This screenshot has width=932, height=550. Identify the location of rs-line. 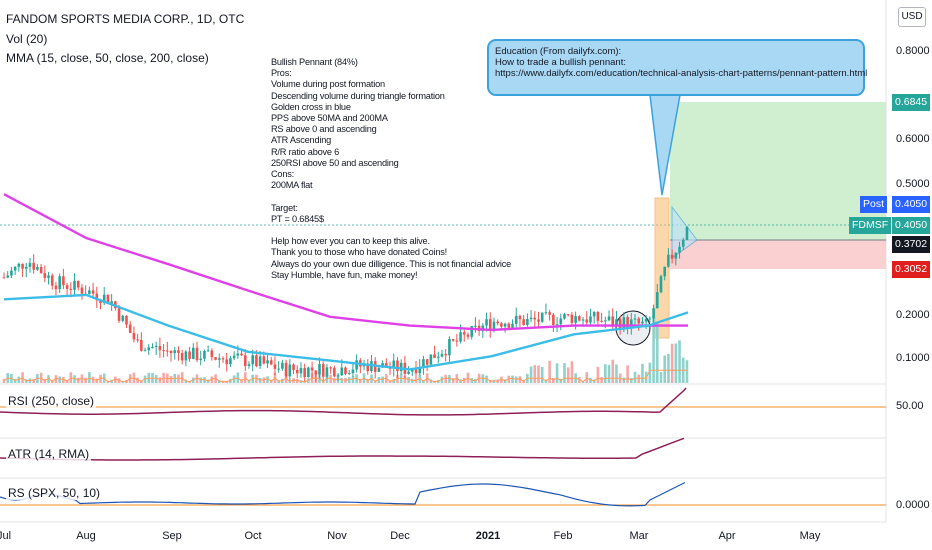
(343, 494).